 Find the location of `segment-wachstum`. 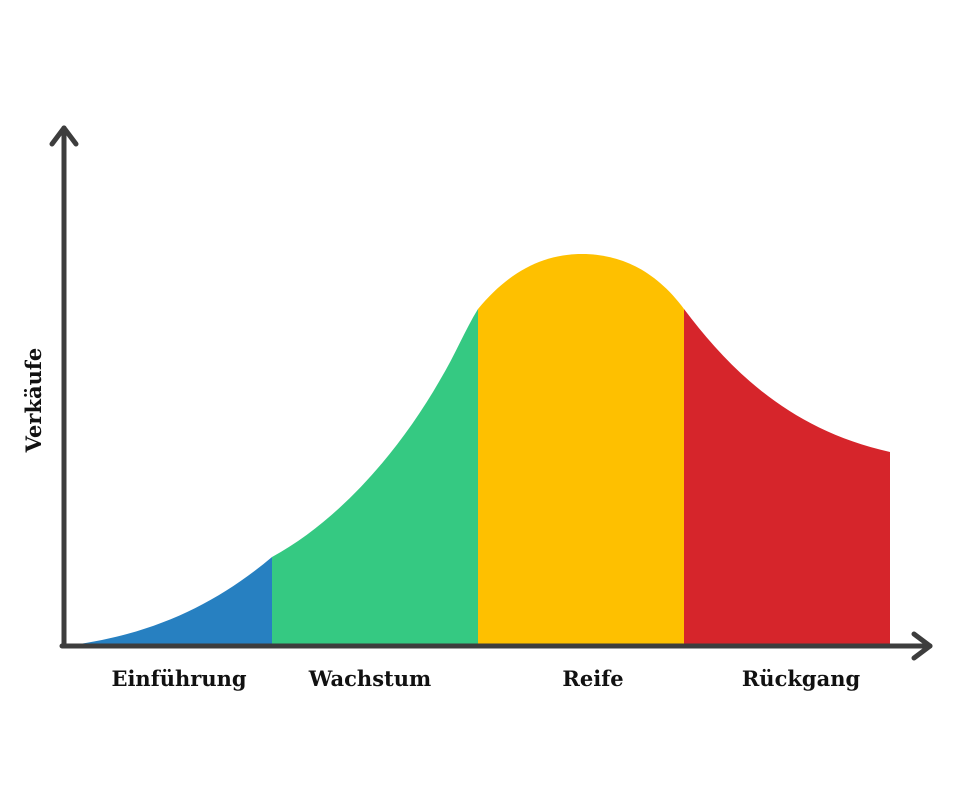

segment-wachstum is located at coordinates (375, 477).